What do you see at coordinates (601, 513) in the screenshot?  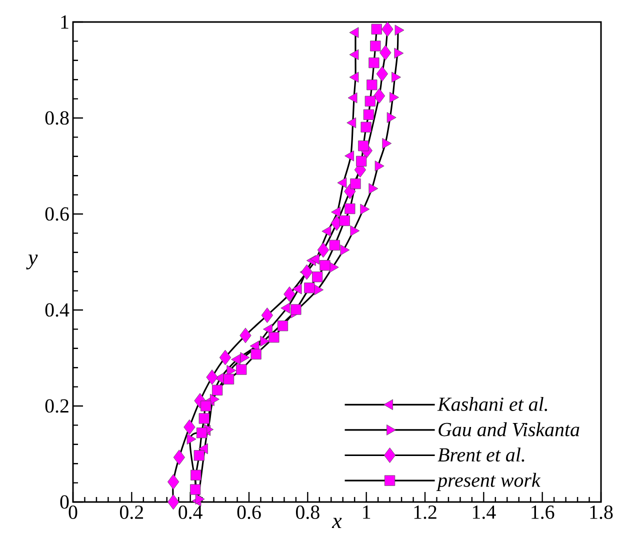 I see `x-tick-label: 1.8` at bounding box center [601, 513].